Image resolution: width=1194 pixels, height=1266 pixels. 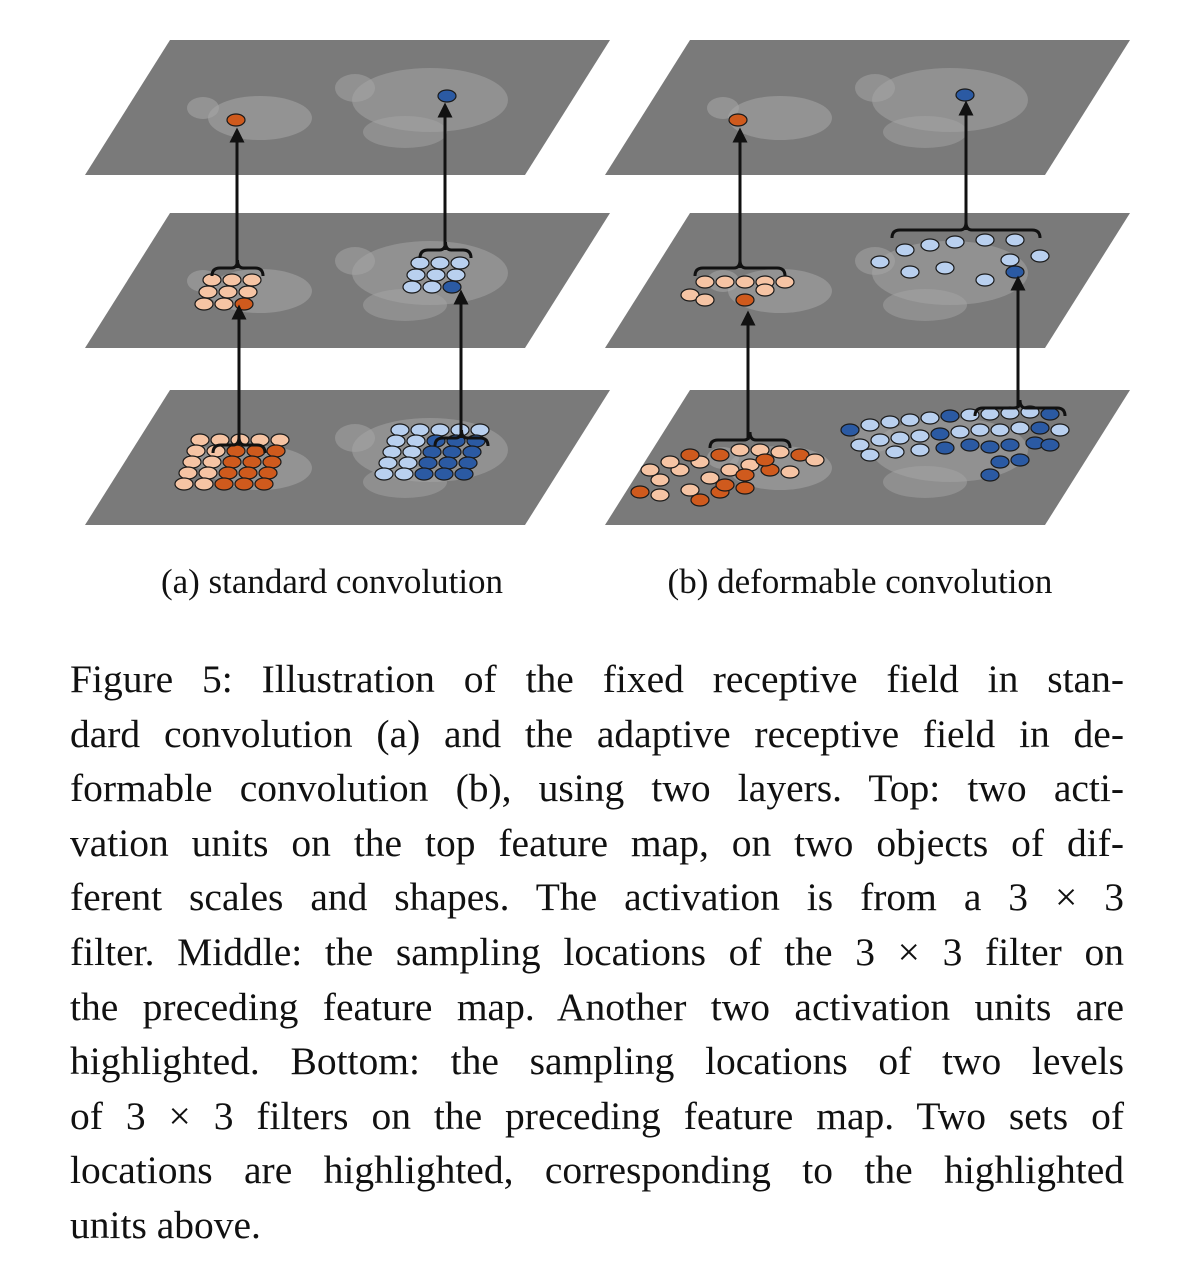 What do you see at coordinates (260, 118) in the screenshot?
I see `lamb-silhouette` at bounding box center [260, 118].